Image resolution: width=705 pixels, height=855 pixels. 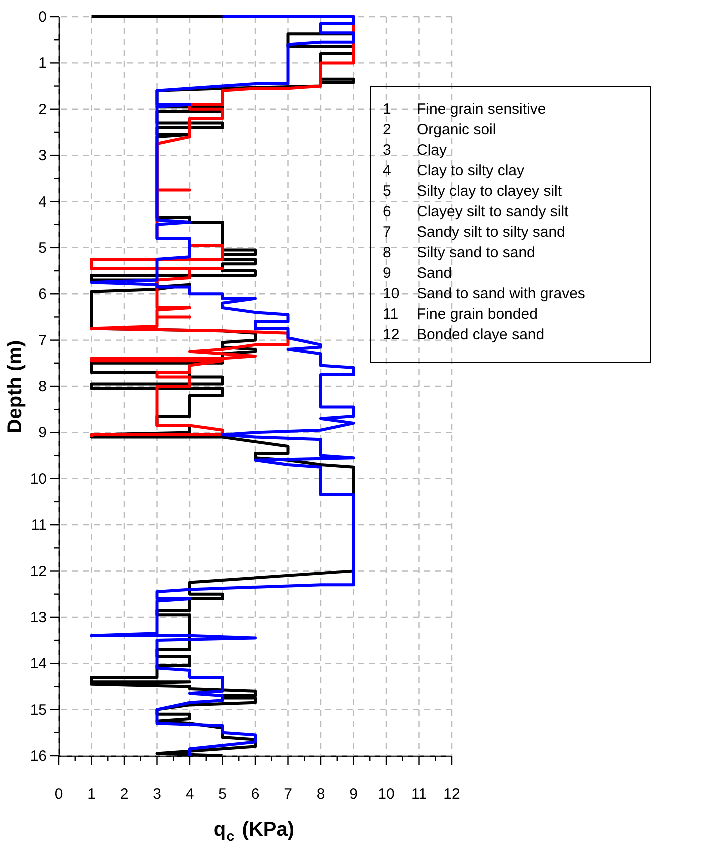 I want to click on x-tick-label: 0, so click(x=59, y=794).